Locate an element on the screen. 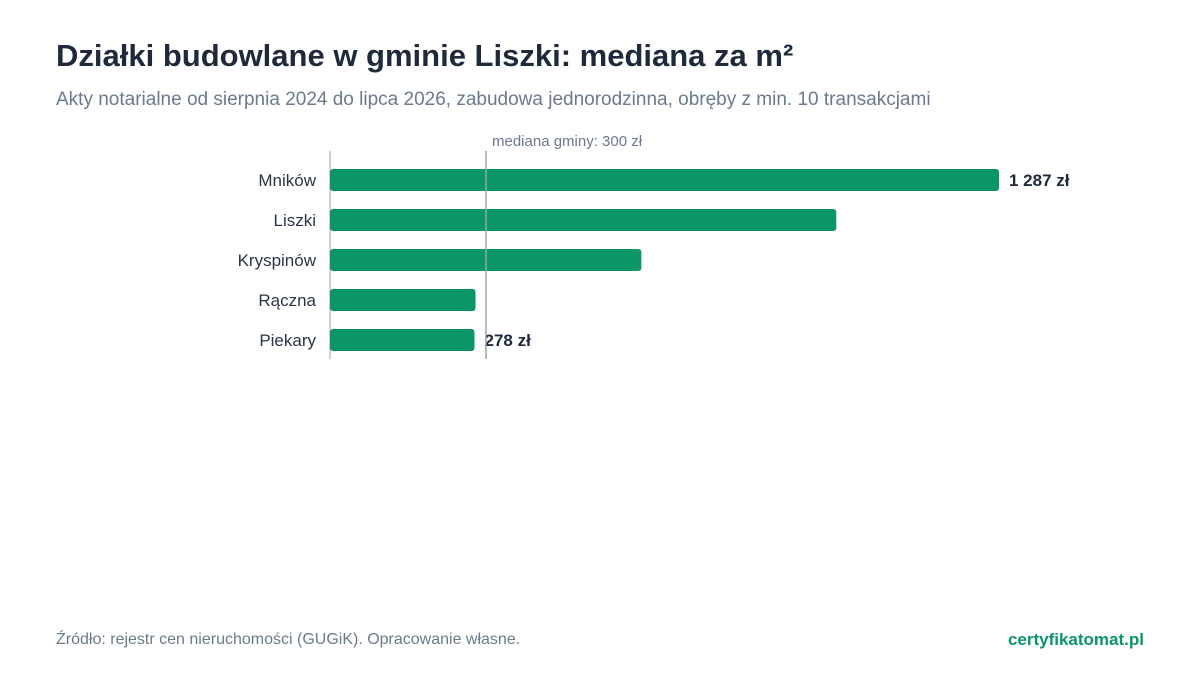  value-label: 278 zł is located at coordinates (508, 340).